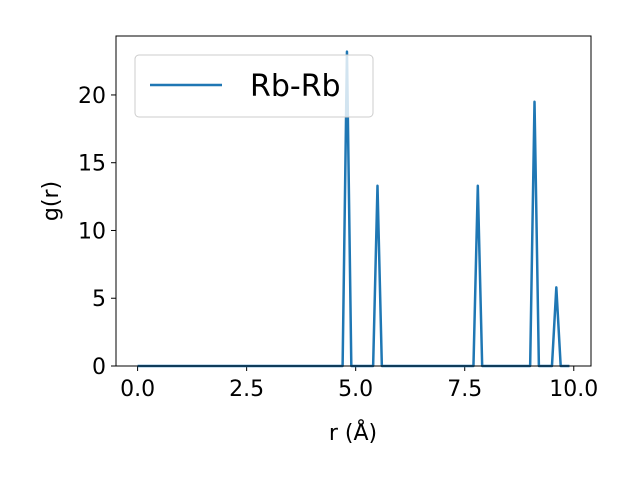  What do you see at coordinates (99, 367) in the screenshot?
I see `y-tick-label: 0` at bounding box center [99, 367].